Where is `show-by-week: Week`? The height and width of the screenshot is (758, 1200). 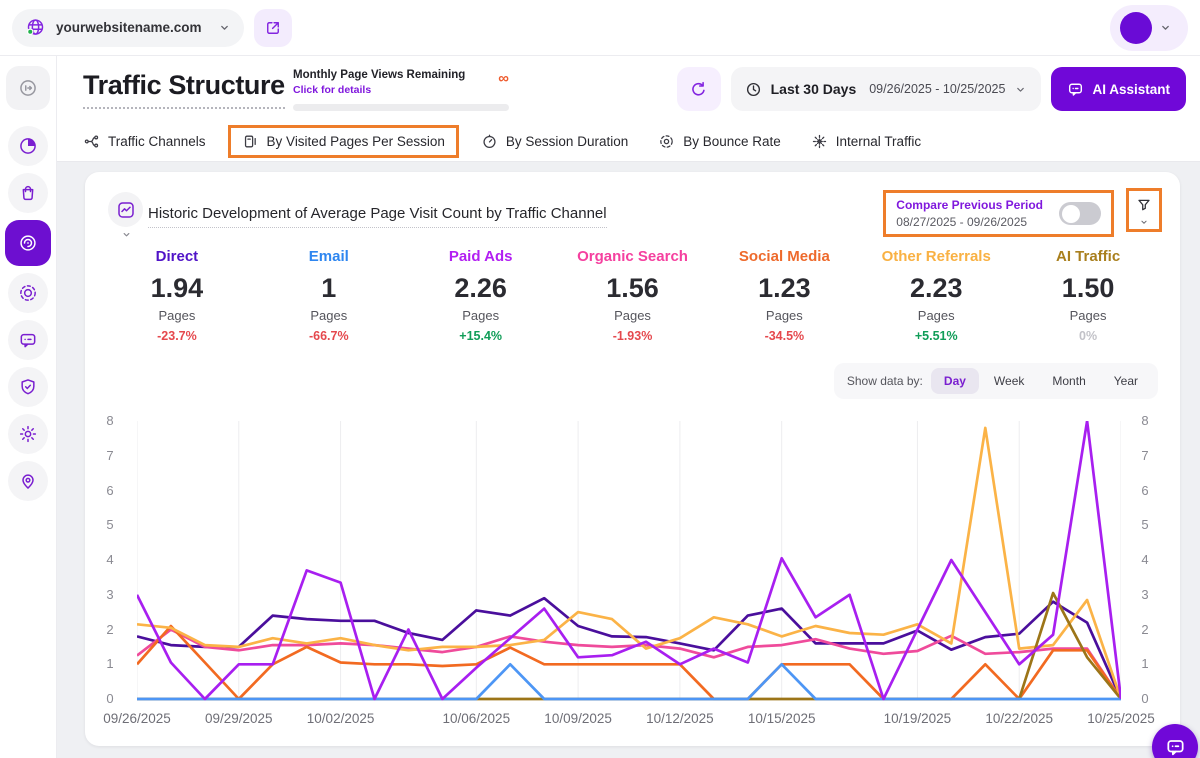
show-by-week: Week is located at coordinates (1009, 381).